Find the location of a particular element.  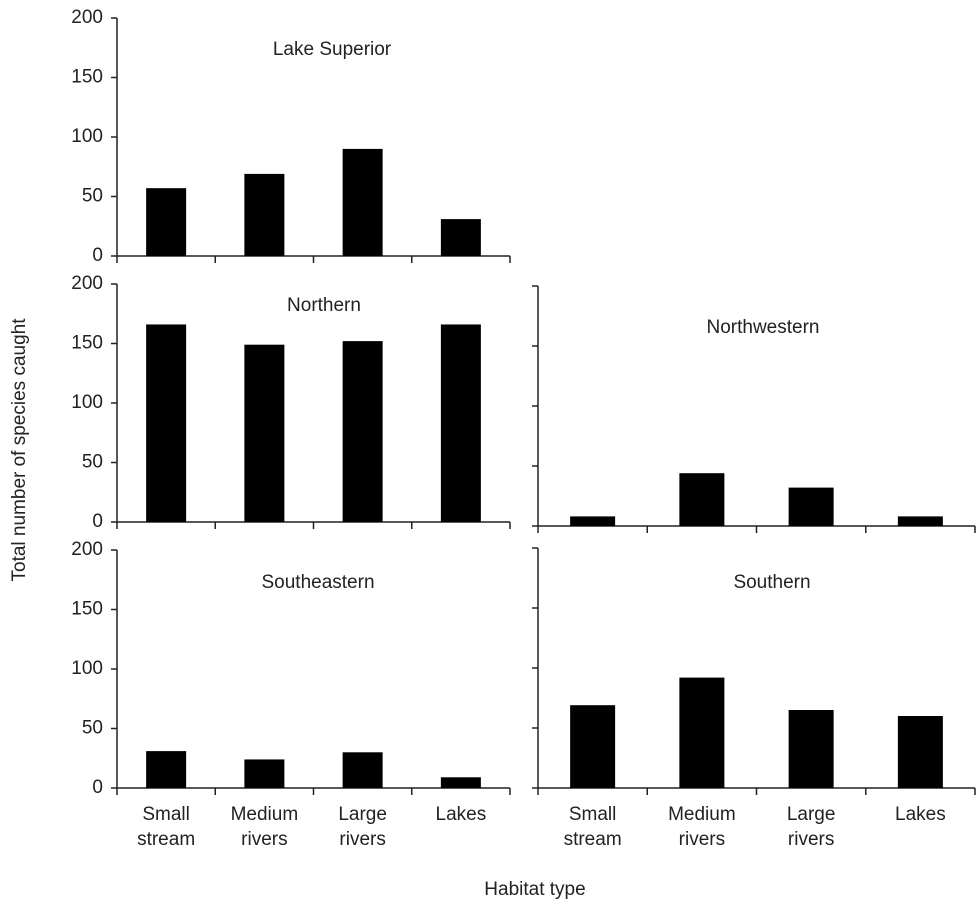

panel-title: Lake Superior is located at coordinates (332, 49).